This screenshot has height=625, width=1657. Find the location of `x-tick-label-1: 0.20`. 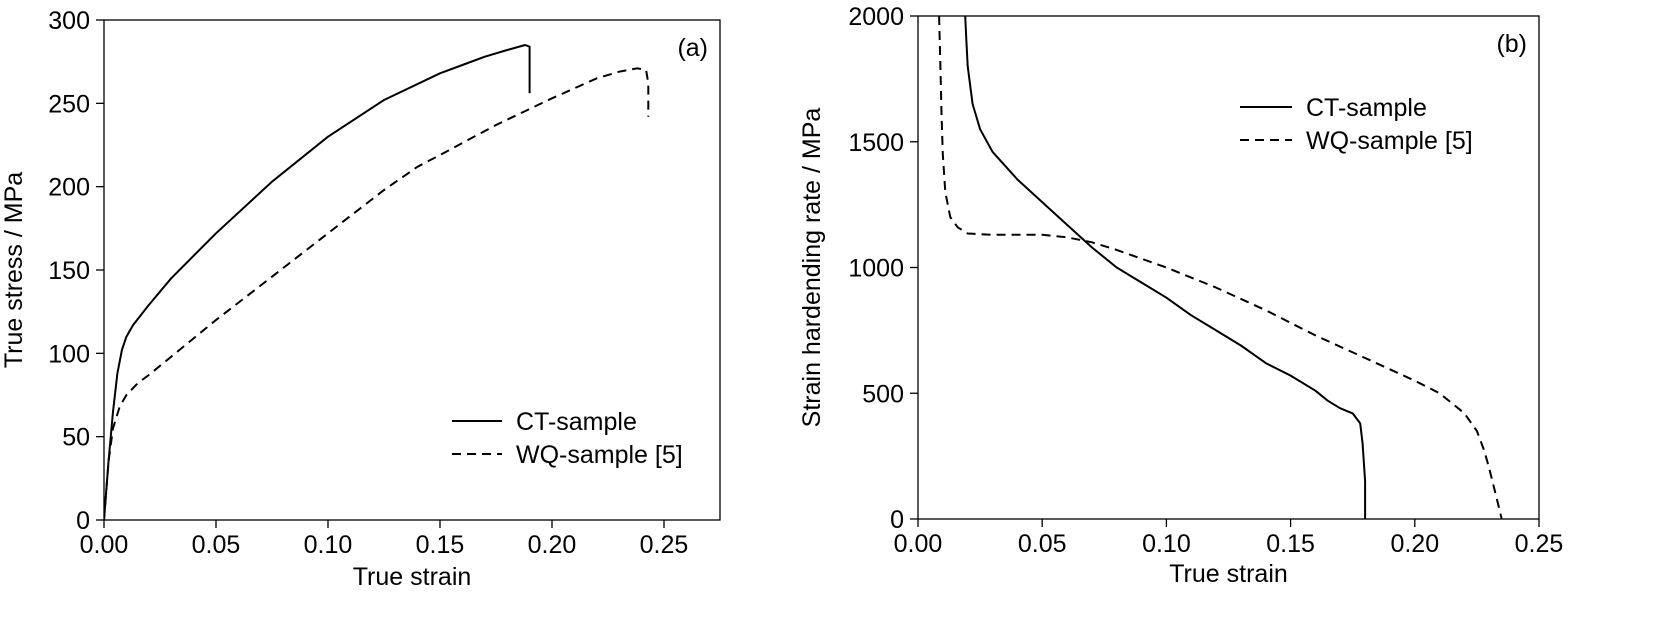

x-tick-label-1: 0.20 is located at coordinates (552, 545).